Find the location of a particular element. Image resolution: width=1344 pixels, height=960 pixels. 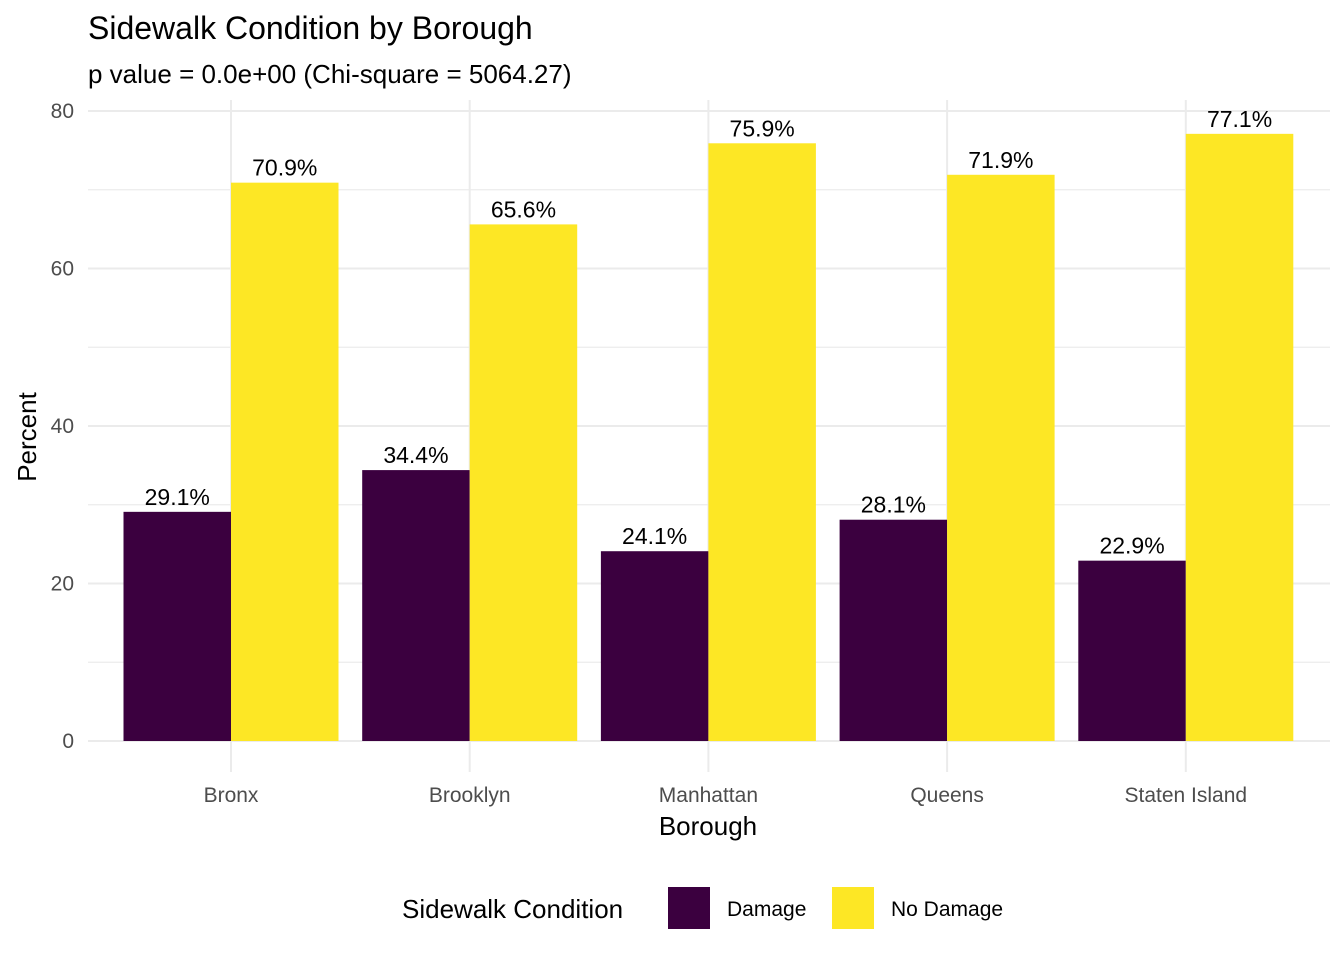

y-tick-label: 40 is located at coordinates (62, 426).